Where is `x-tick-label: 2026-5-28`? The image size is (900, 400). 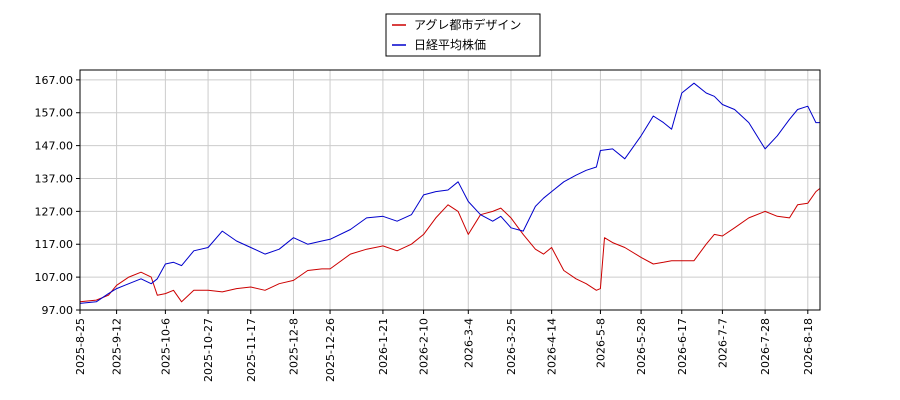 x-tick-label: 2026-5-28 is located at coordinates (641, 346).